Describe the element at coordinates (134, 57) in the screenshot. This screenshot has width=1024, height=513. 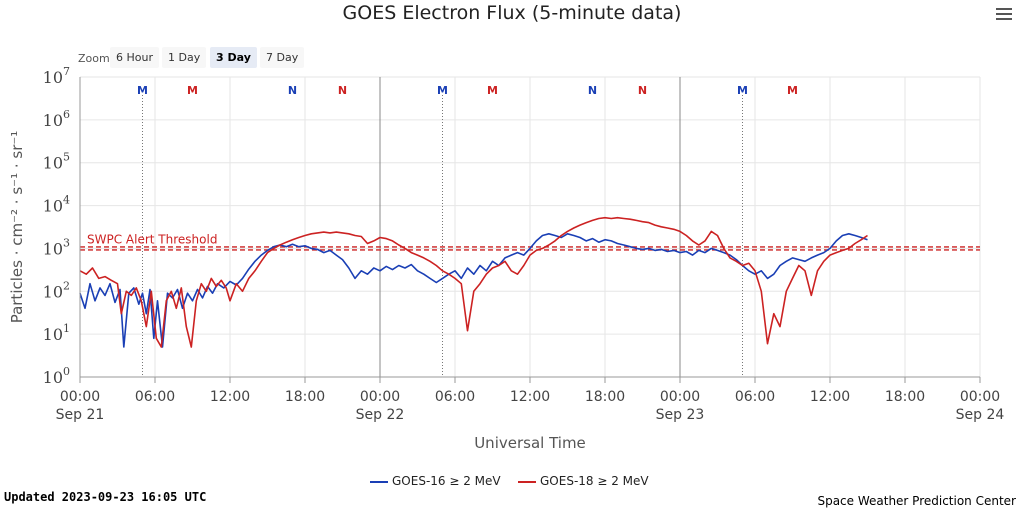
I see `zoom-6-hour-button: 6 Hour` at that location.